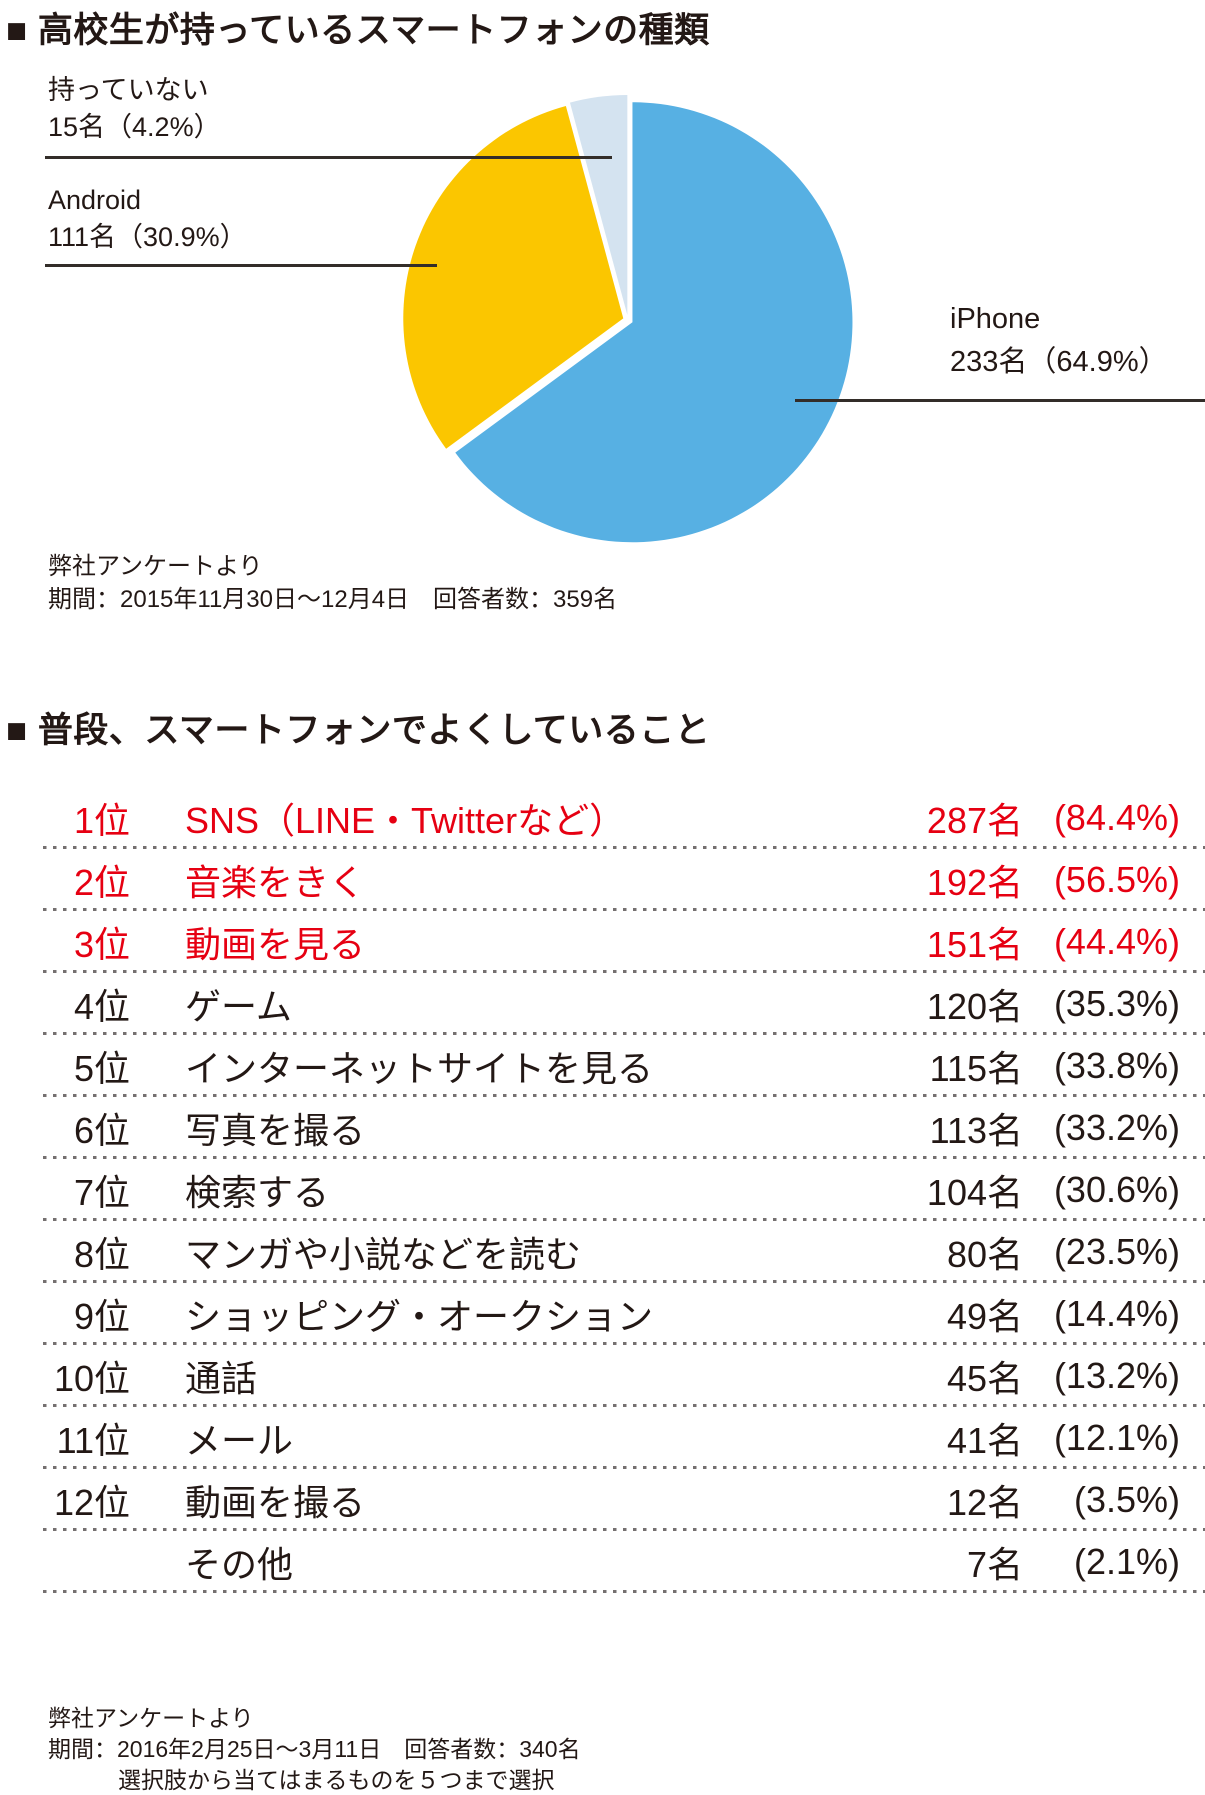  I want to click on rank-cell: 7位, so click(101, 1192).